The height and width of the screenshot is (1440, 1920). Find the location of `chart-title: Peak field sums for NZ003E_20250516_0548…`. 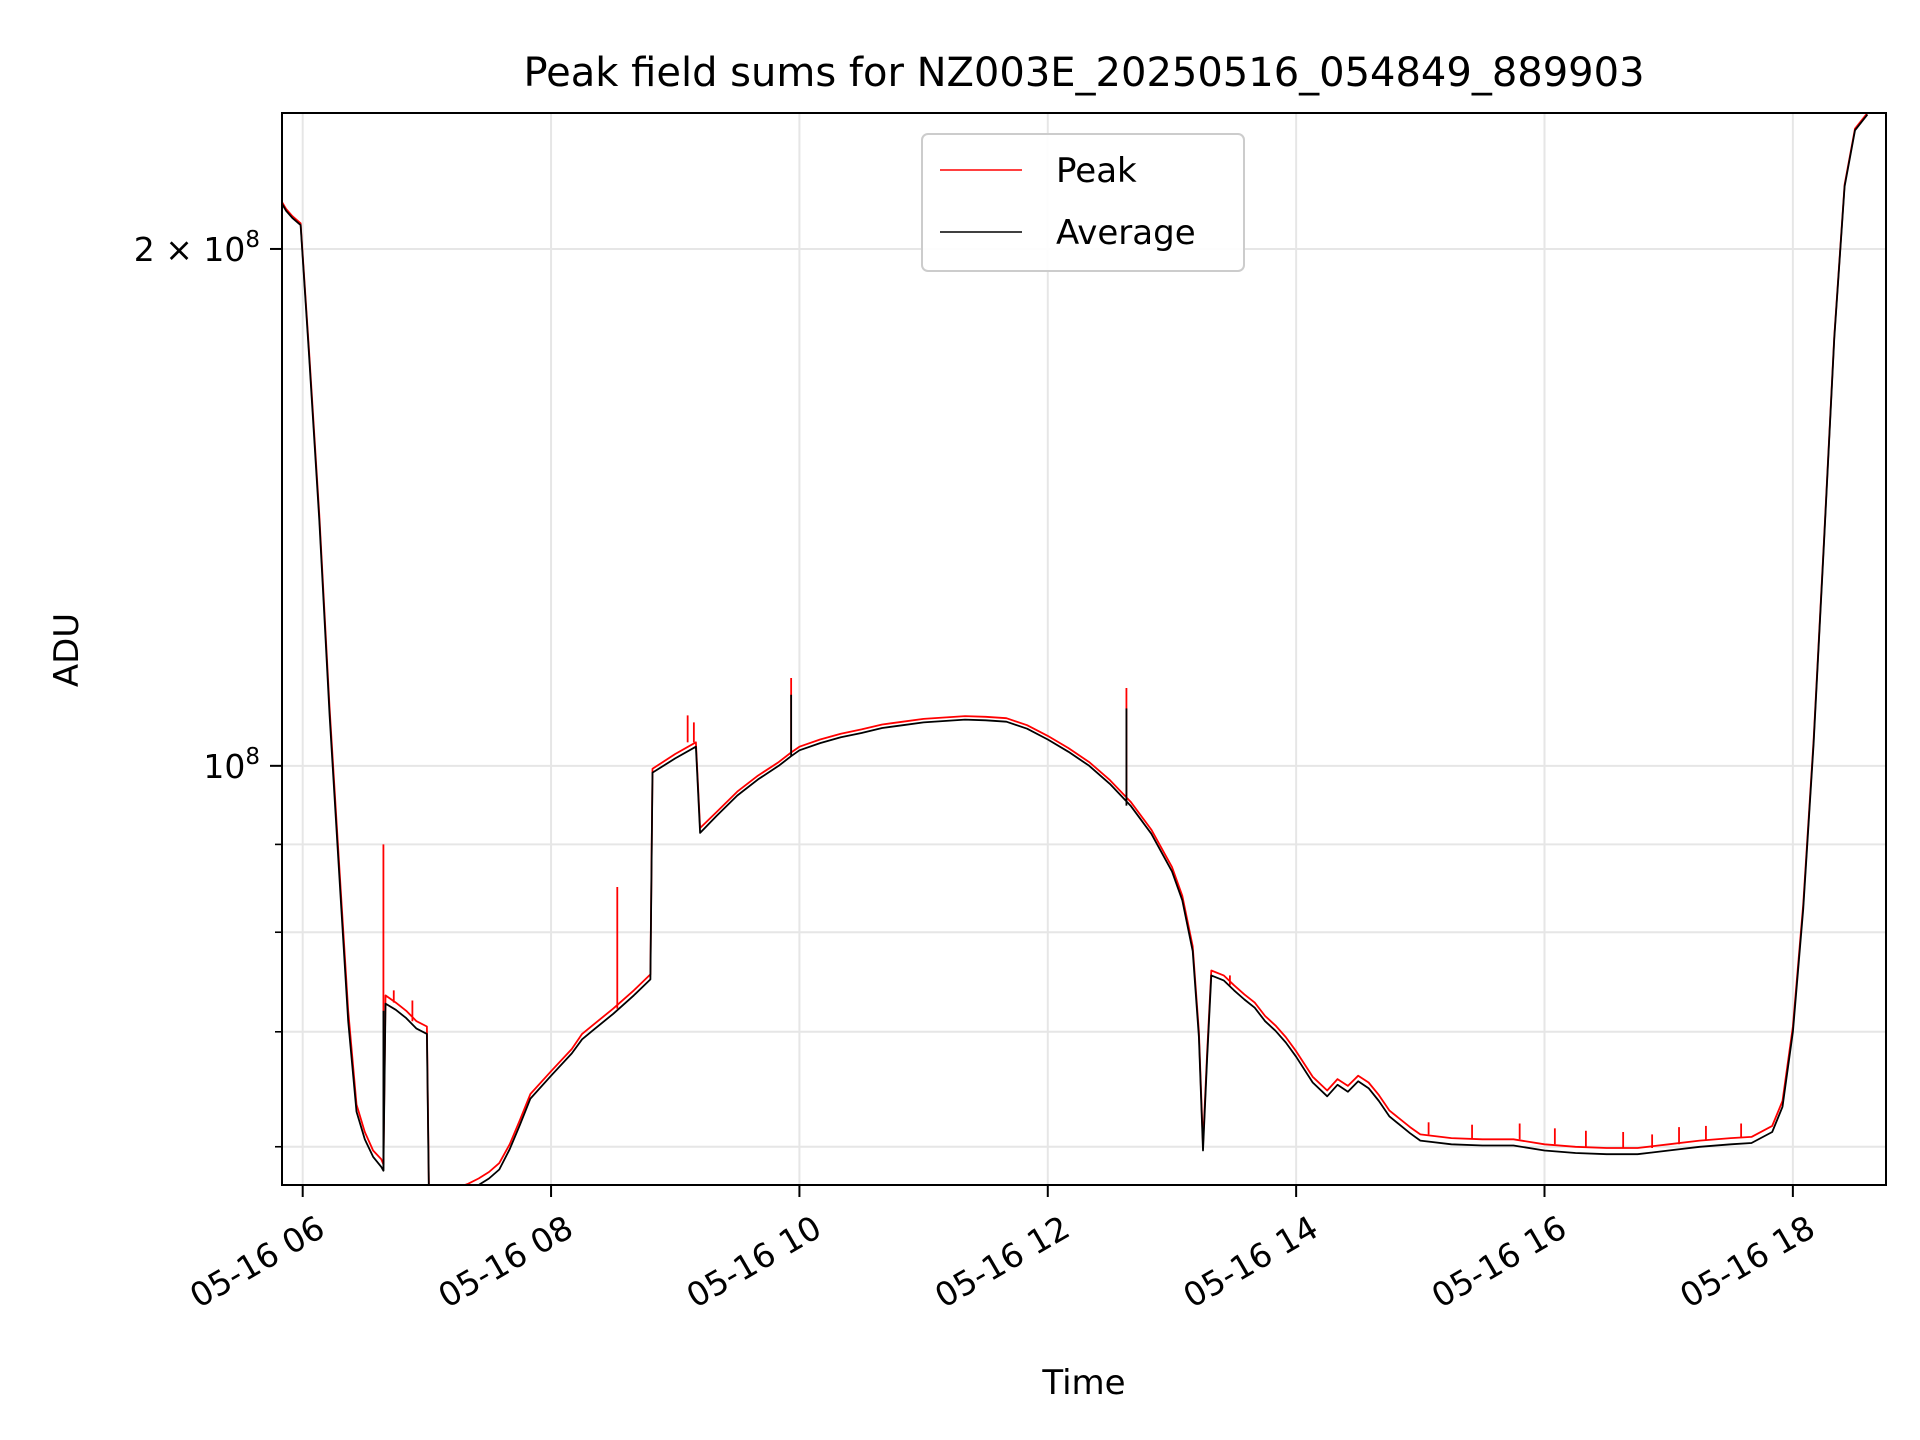

chart-title: Peak field sums for NZ003E_20250516_0548… is located at coordinates (1083, 73).